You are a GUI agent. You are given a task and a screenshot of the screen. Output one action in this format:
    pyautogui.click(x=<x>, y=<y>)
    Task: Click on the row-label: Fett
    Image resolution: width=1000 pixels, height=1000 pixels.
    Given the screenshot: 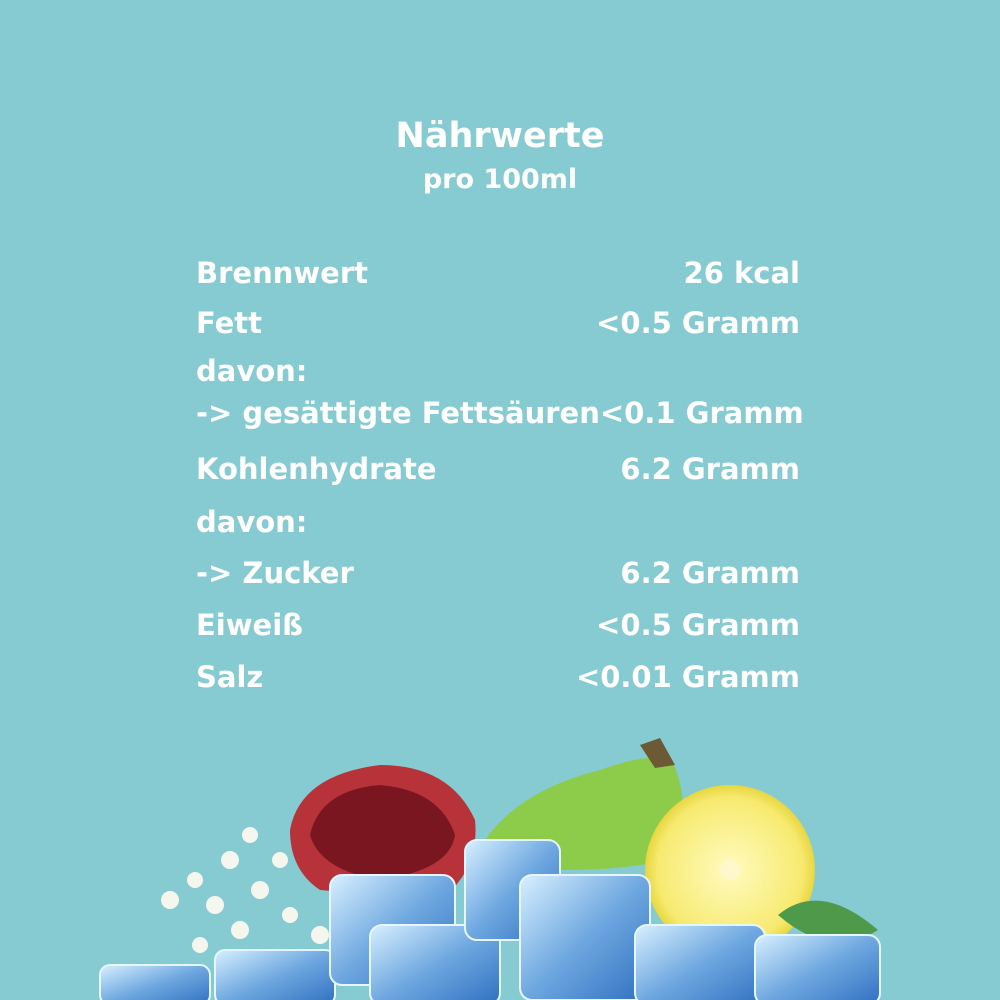 What is the action you would take?
    pyautogui.click(x=229, y=323)
    